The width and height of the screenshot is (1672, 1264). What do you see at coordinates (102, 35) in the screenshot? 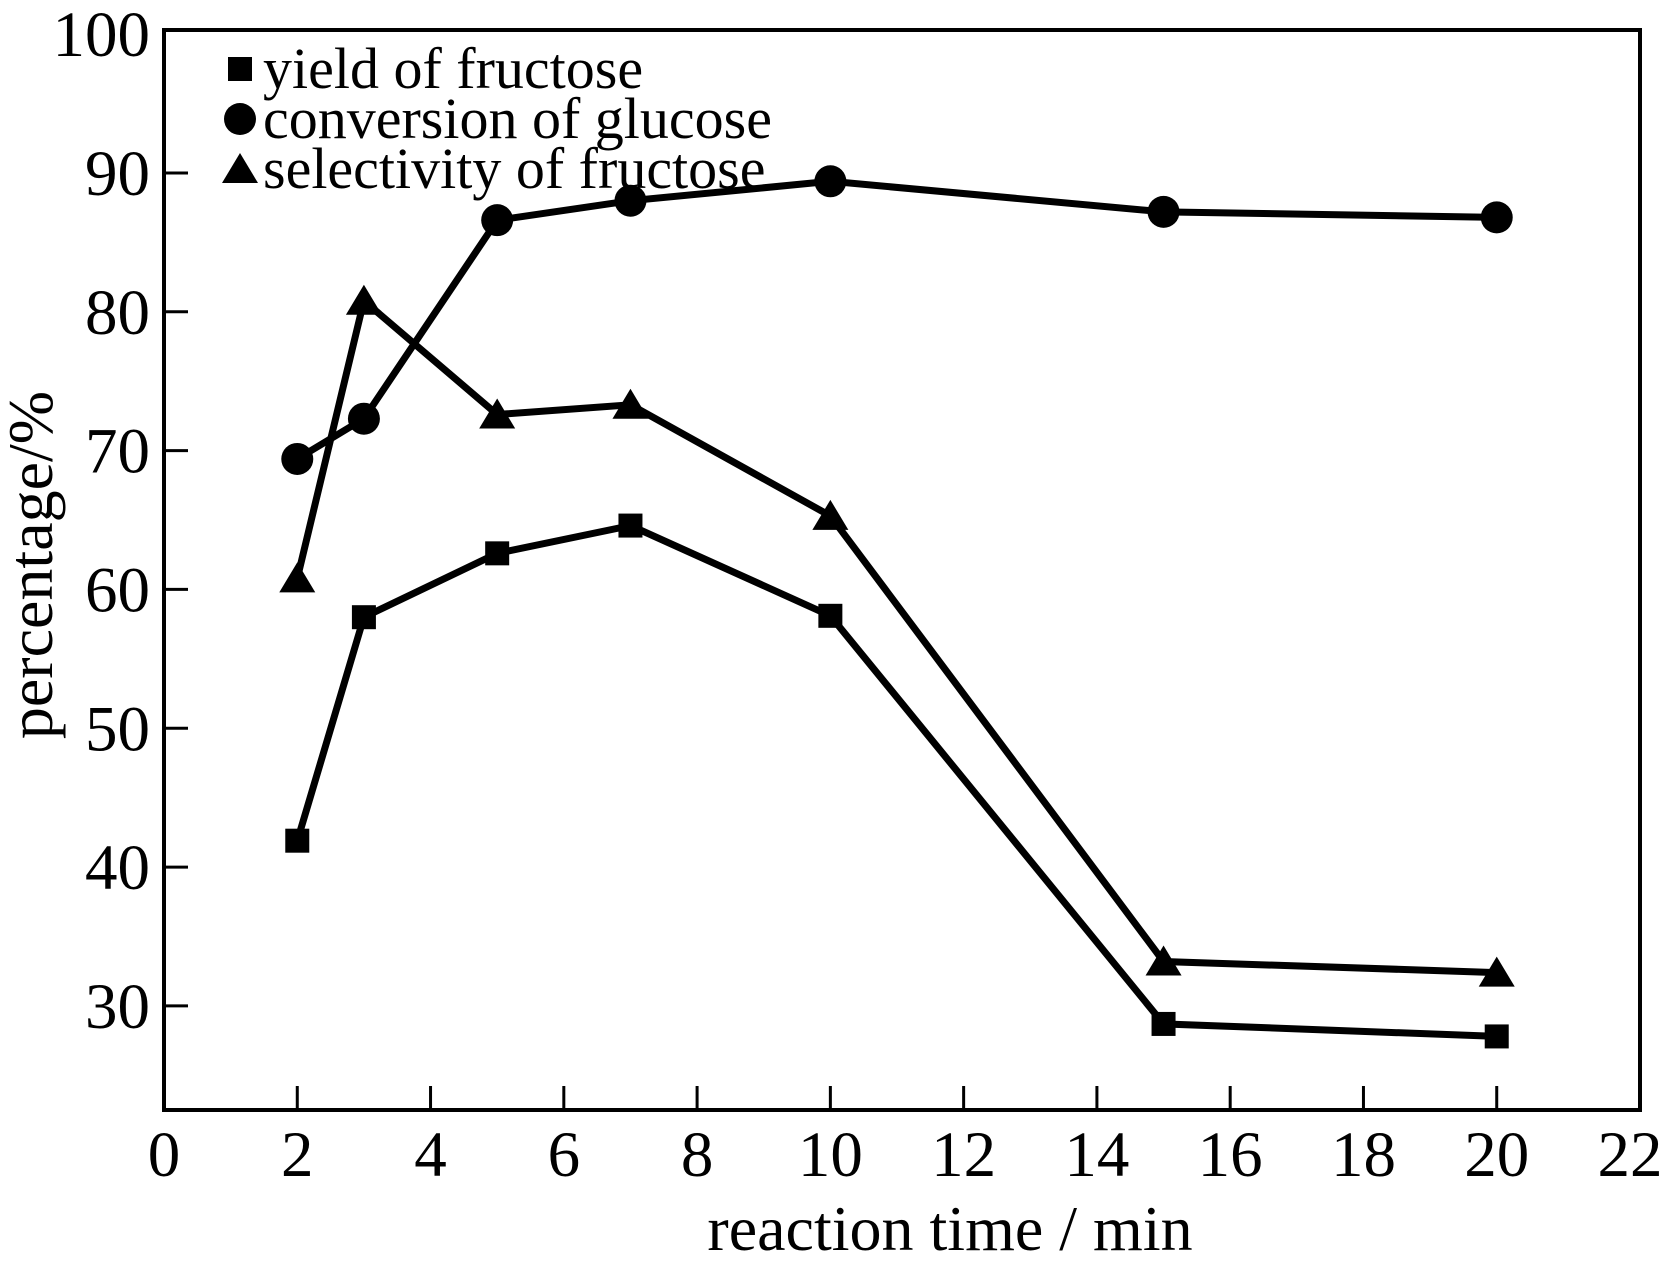
I see `y-axis-tick-label: 100` at bounding box center [102, 35].